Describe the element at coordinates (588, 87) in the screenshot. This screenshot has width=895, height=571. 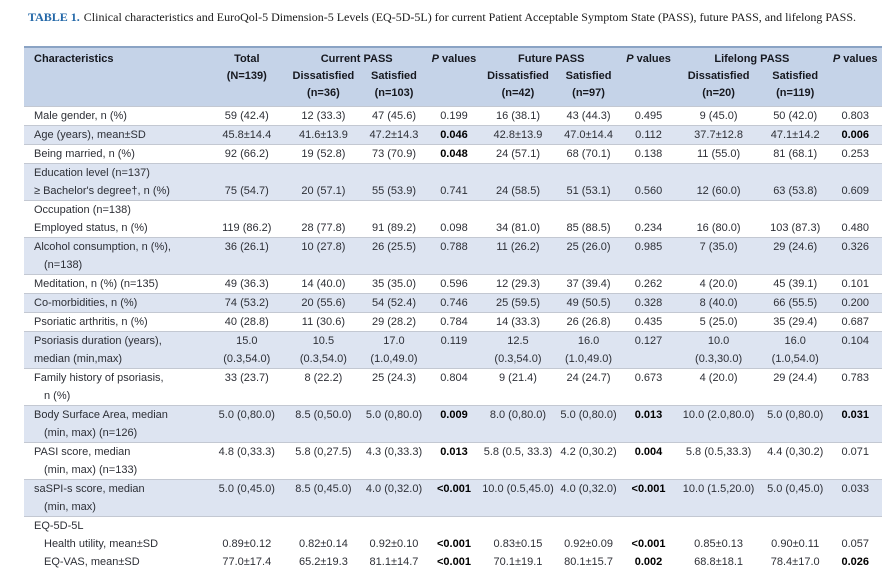
I see `header-subgroup: Satisfied (n=97)` at that location.